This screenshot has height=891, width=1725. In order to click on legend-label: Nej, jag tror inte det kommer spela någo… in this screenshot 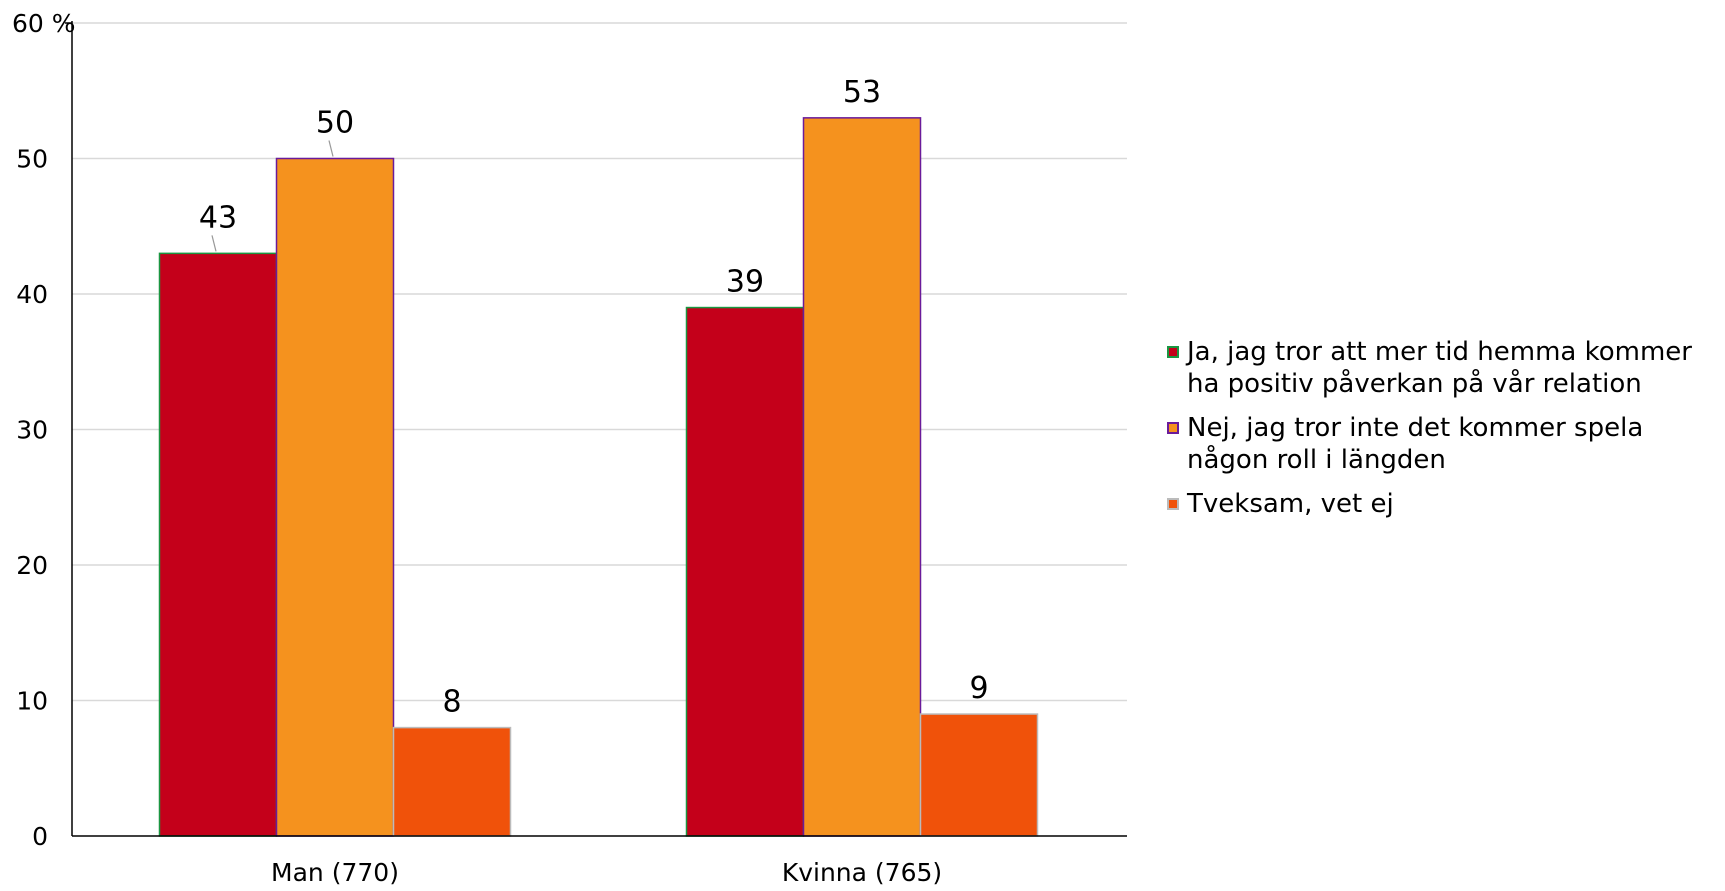, I will do `click(1415, 444)`.